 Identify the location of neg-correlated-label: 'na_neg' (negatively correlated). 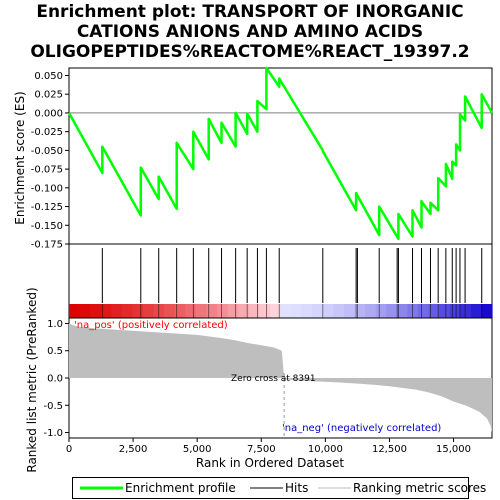
(361, 428).